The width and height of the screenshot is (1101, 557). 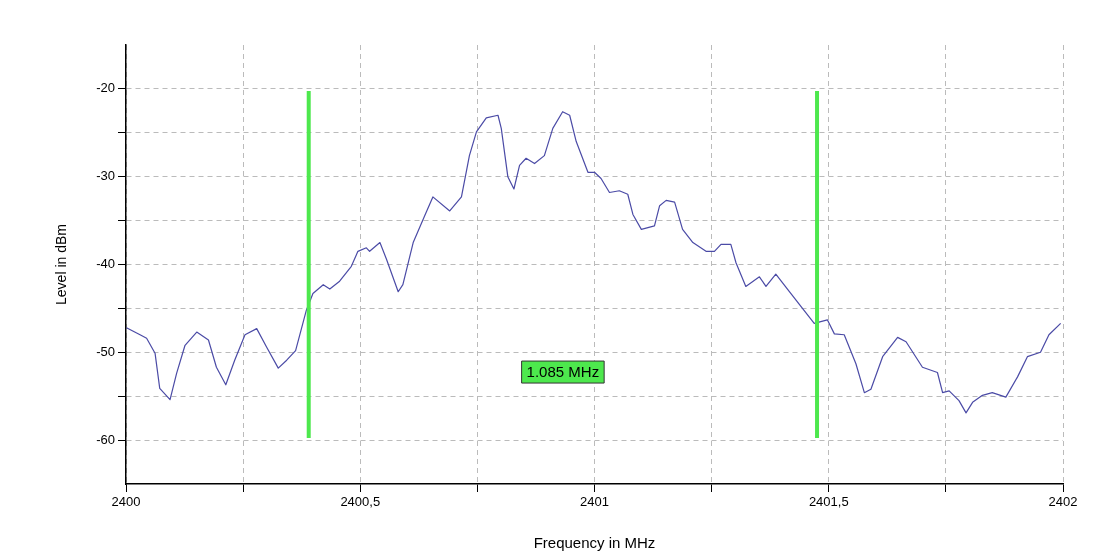 What do you see at coordinates (563, 372) in the screenshot?
I see `annotation: 1.085 MHz` at bounding box center [563, 372].